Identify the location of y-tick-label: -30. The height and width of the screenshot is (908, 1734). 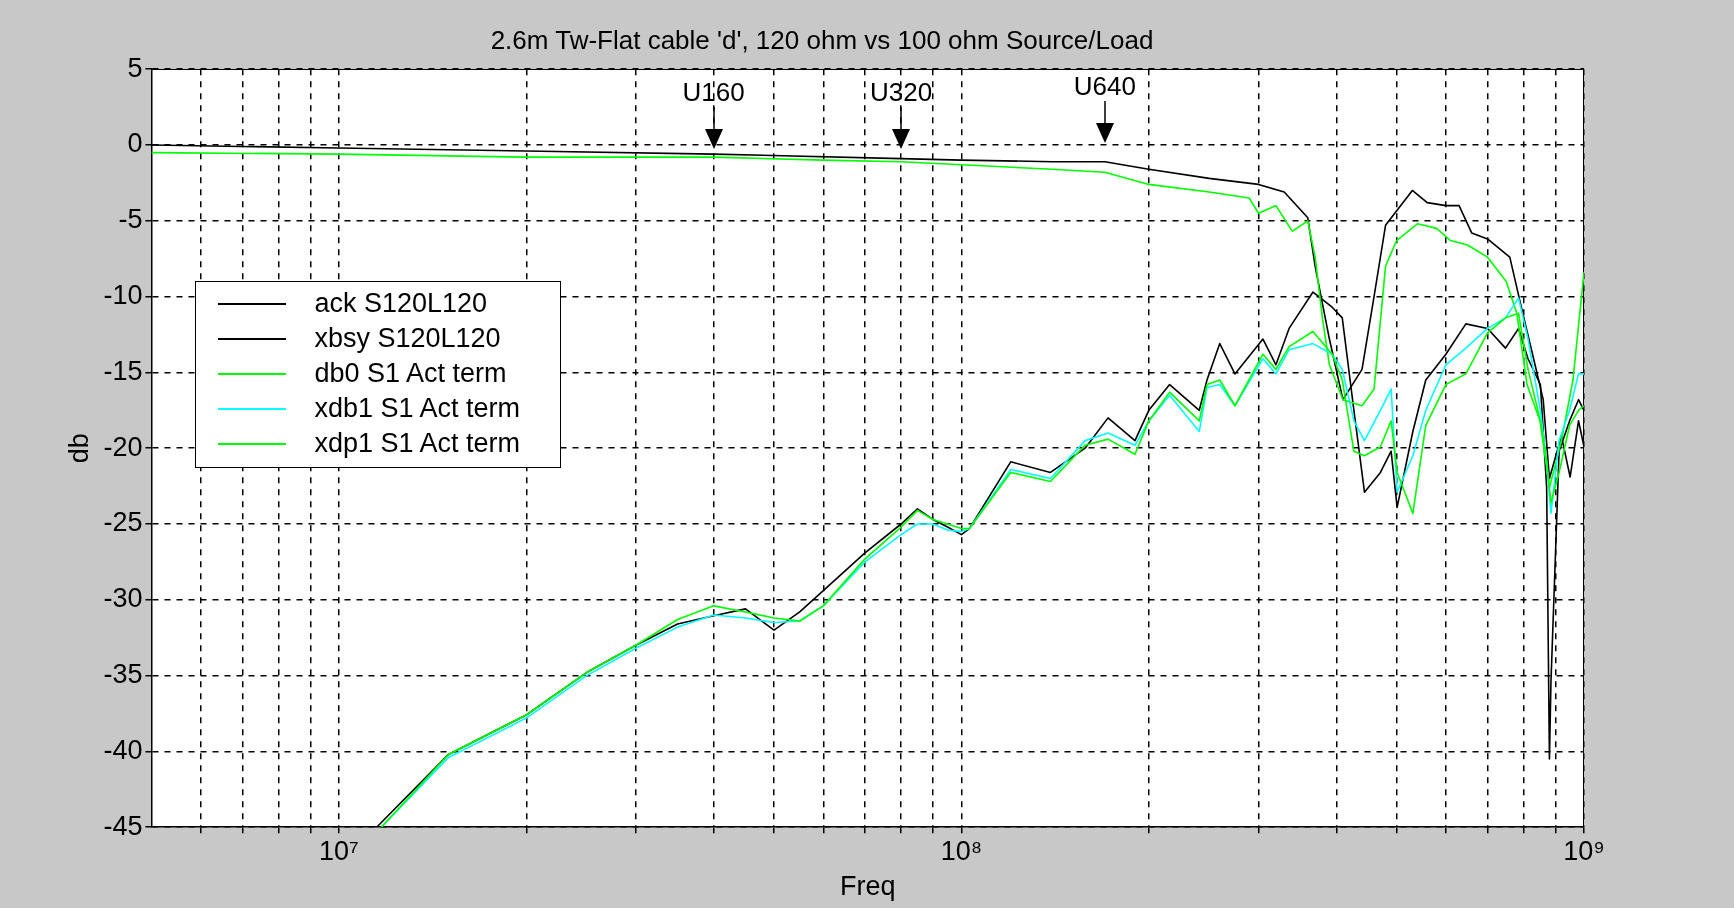
(123, 598).